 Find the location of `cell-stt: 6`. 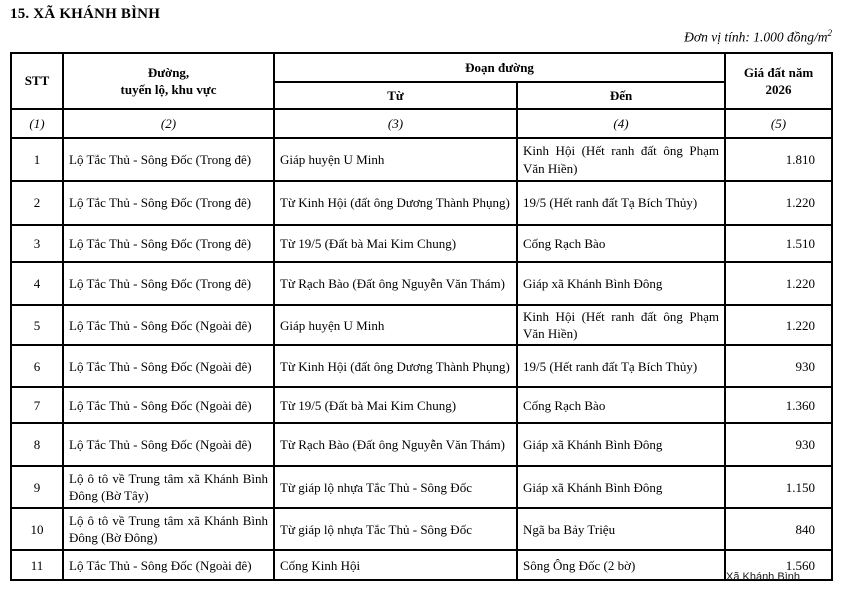

cell-stt: 6 is located at coordinates (37, 366).